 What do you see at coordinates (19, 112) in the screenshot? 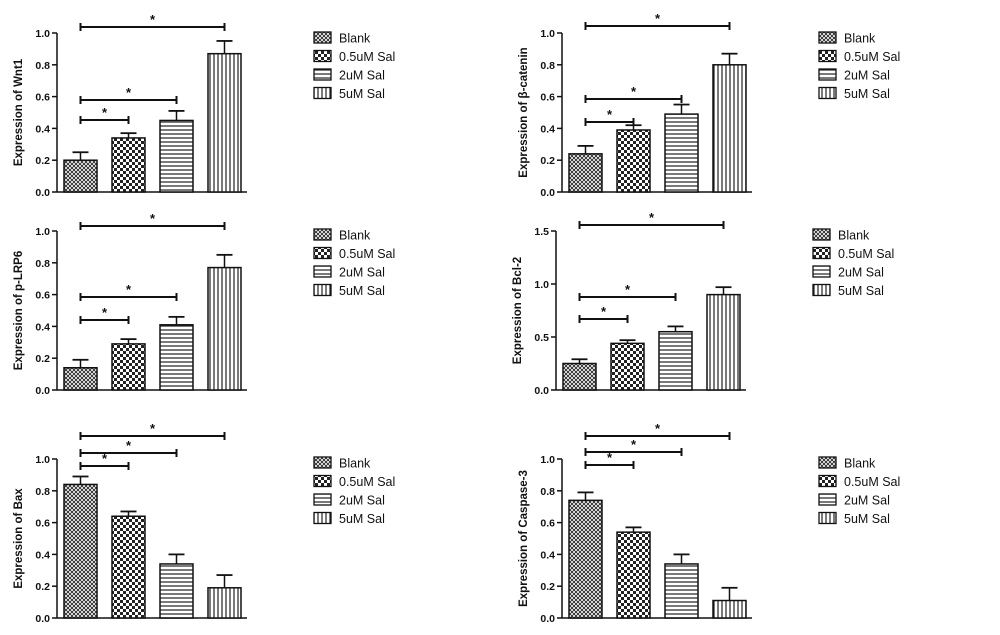
I see `y-axis-title: Expression of Wnt1` at bounding box center [19, 112].